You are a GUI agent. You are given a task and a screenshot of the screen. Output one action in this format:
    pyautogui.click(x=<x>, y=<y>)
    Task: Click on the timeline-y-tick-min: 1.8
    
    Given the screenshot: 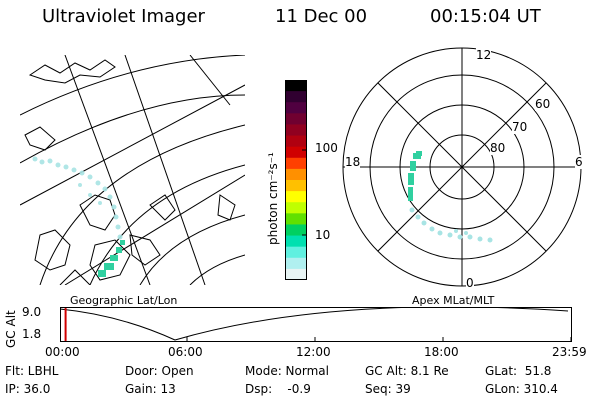 What is the action you would take?
    pyautogui.click(x=32, y=334)
    